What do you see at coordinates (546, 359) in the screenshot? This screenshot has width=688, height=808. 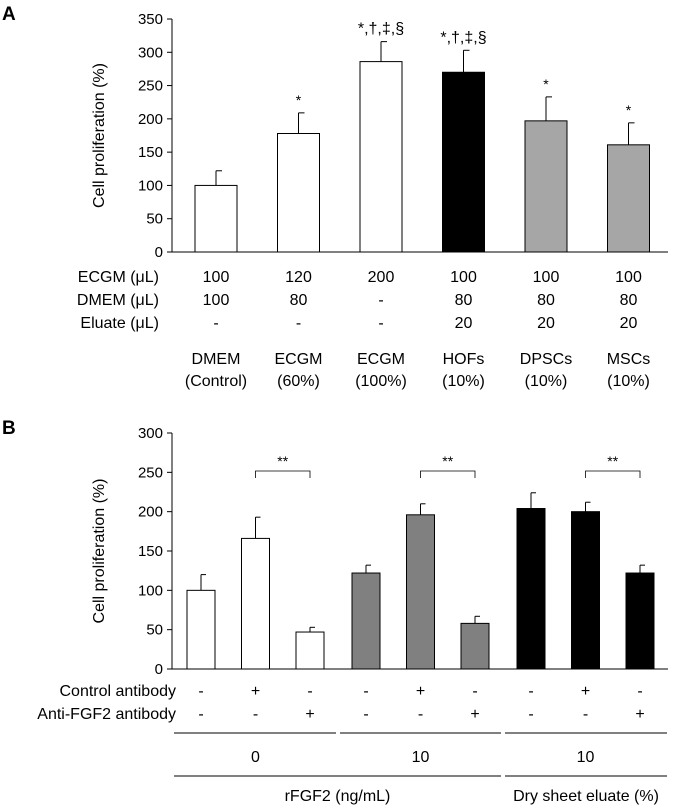 I see `group-label-line1: DPSCs` at bounding box center [546, 359].